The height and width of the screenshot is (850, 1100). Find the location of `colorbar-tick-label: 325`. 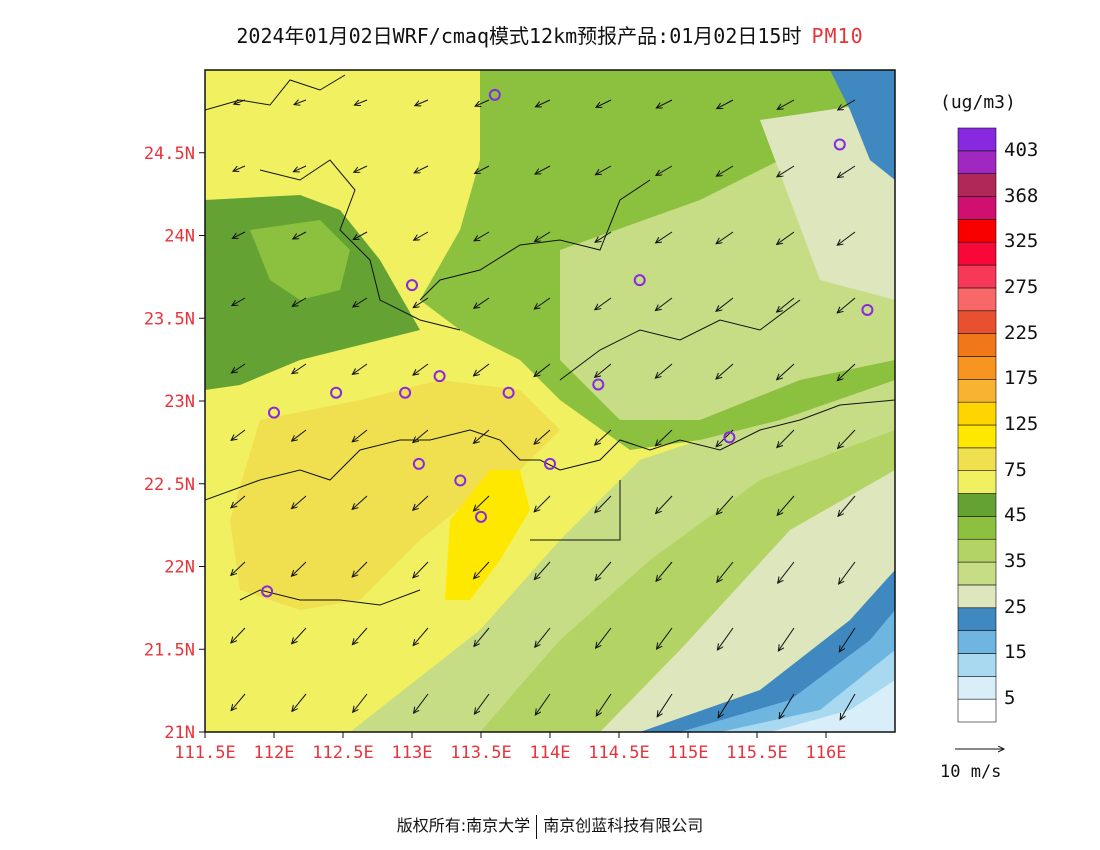

colorbar-tick-label: 325 is located at coordinates (1021, 241).